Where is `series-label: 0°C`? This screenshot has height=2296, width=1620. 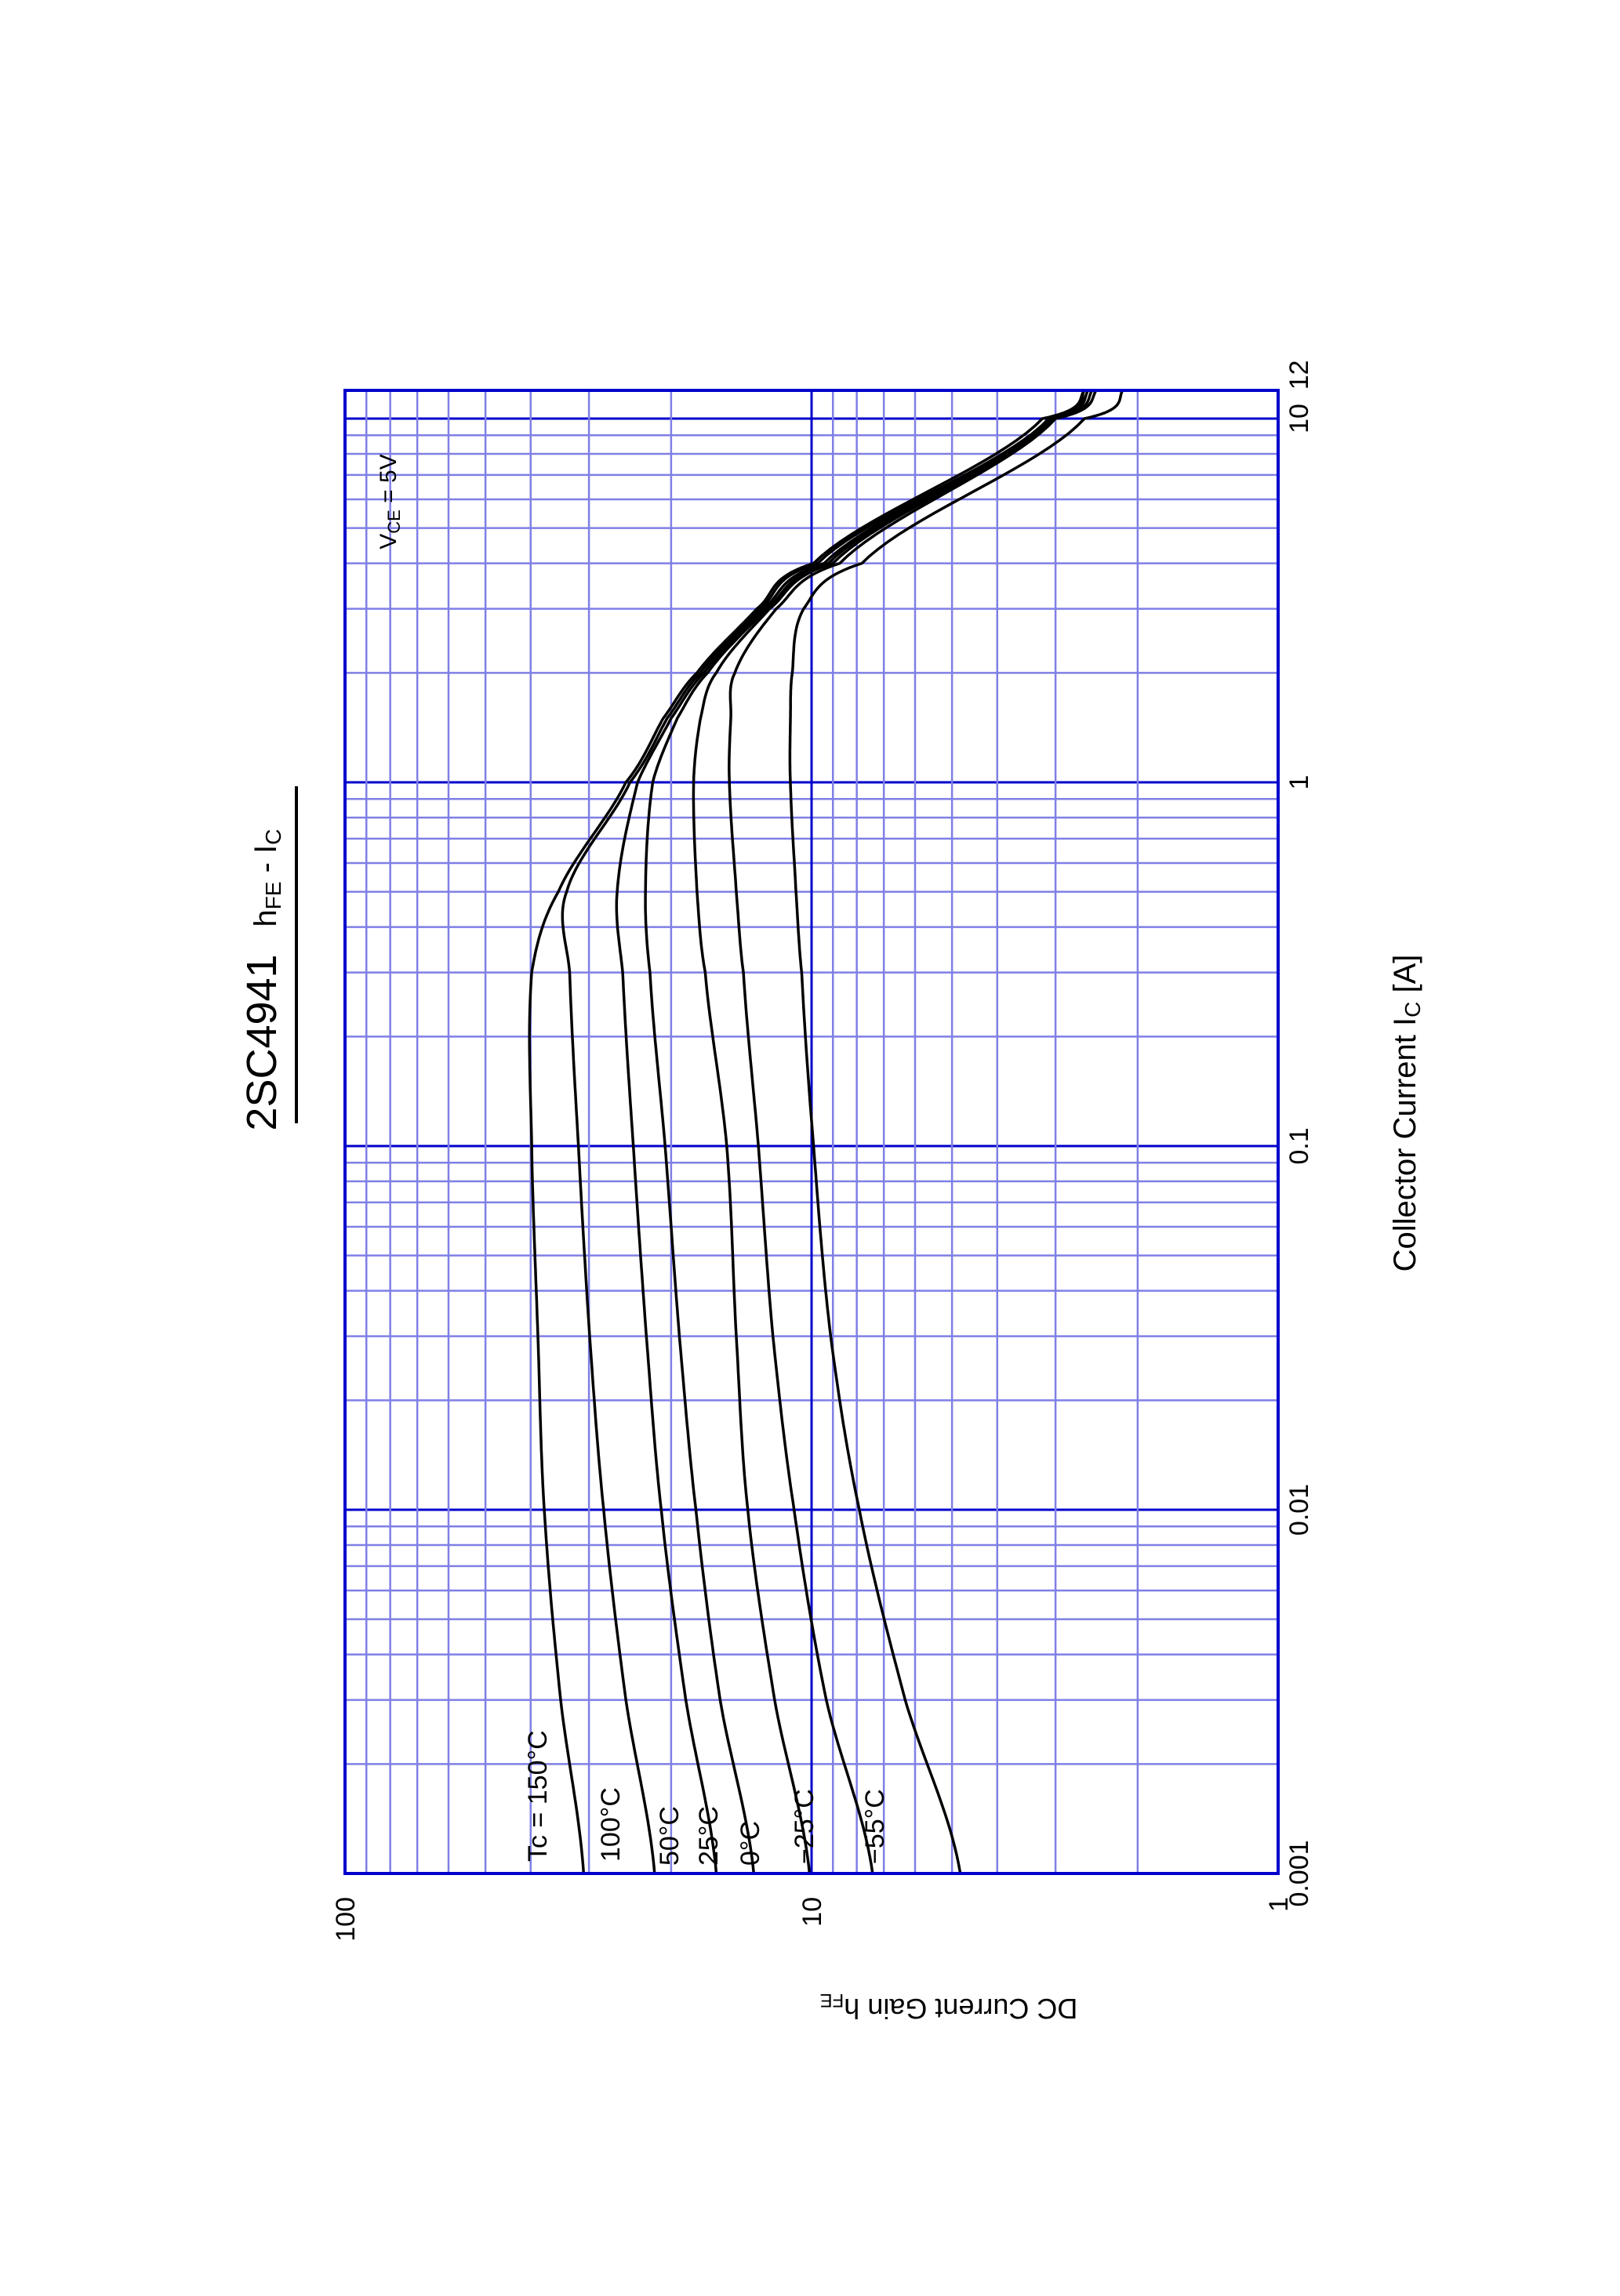
series-label: 0°C is located at coordinates (750, 1843).